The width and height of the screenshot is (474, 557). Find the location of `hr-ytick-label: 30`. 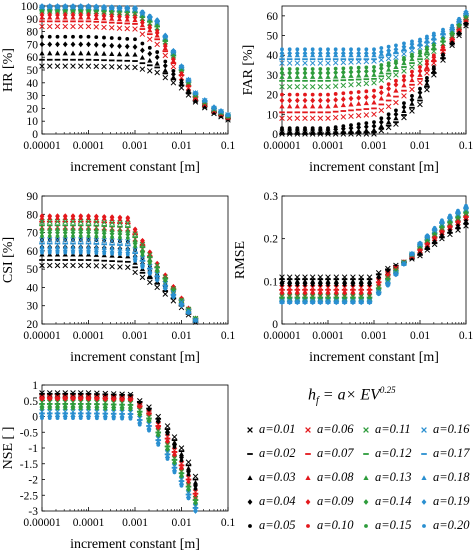

hr-ytick-label: 30 is located at coordinates (33, 97).